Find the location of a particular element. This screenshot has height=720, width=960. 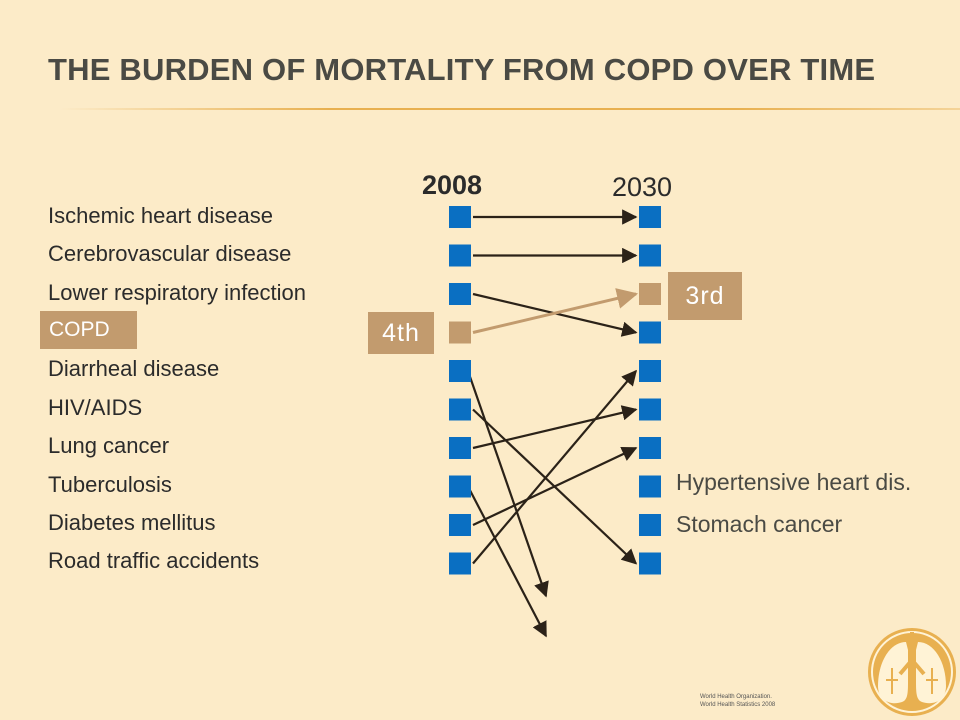

new-cause-stomach-cancer: Stomach cancer is located at coordinates (759, 524).